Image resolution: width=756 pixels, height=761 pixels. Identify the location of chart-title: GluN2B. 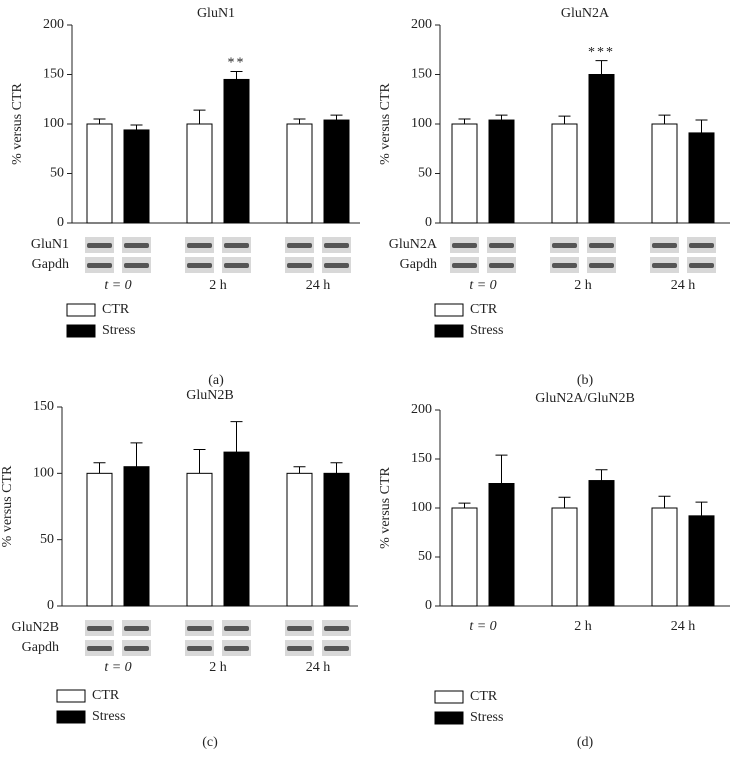
(209, 395).